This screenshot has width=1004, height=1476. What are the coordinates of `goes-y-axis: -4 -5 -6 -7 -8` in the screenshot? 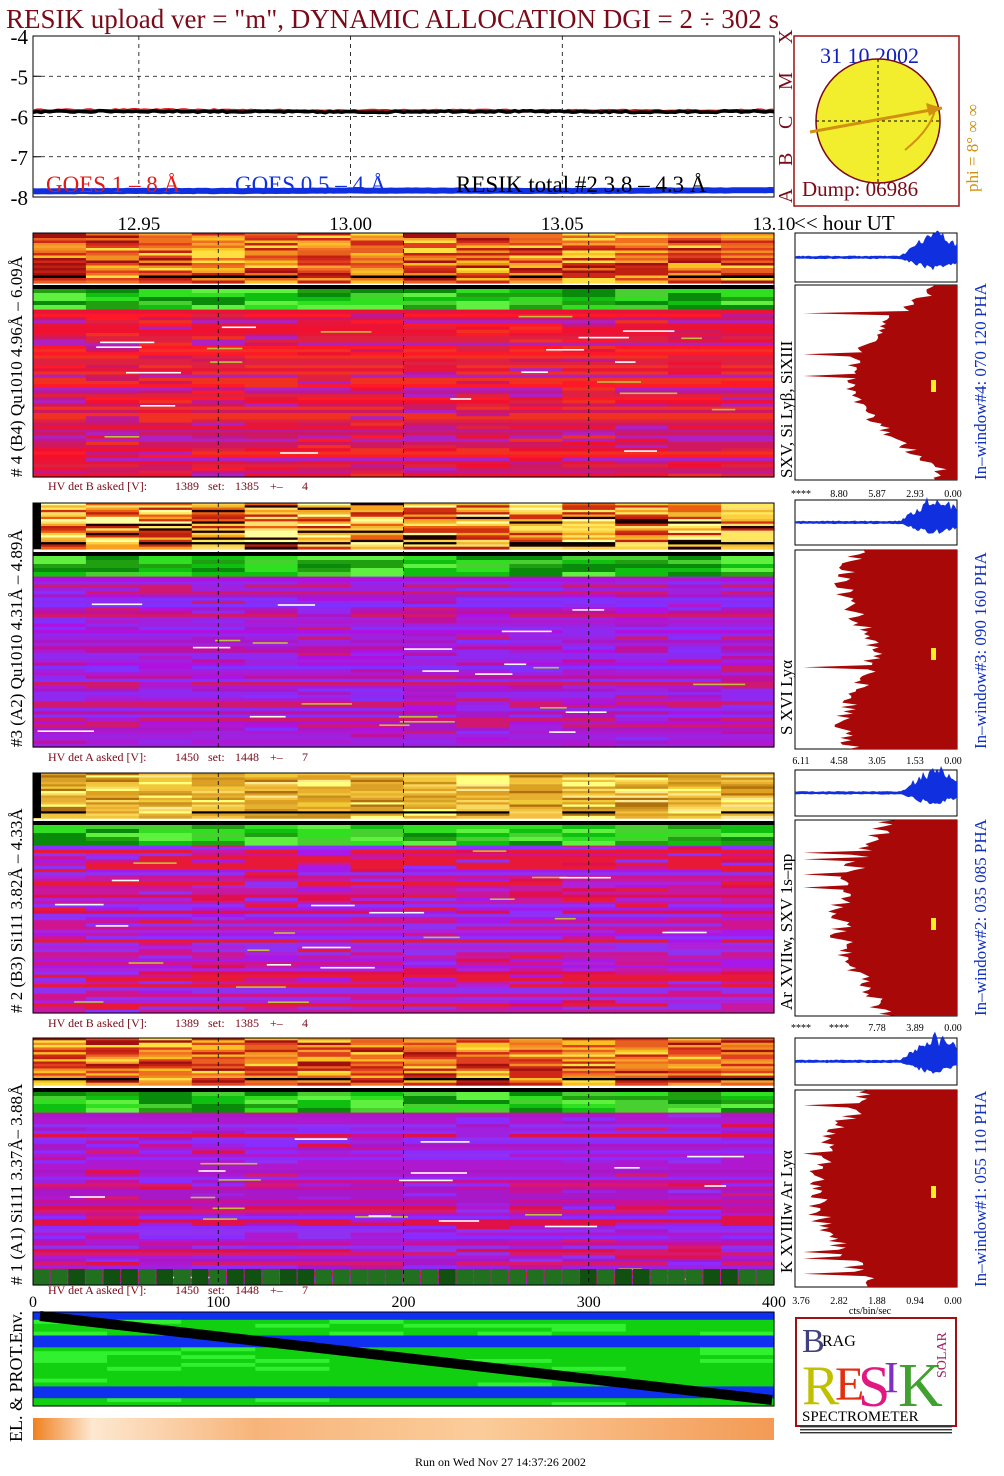 It's located at (26, 117).